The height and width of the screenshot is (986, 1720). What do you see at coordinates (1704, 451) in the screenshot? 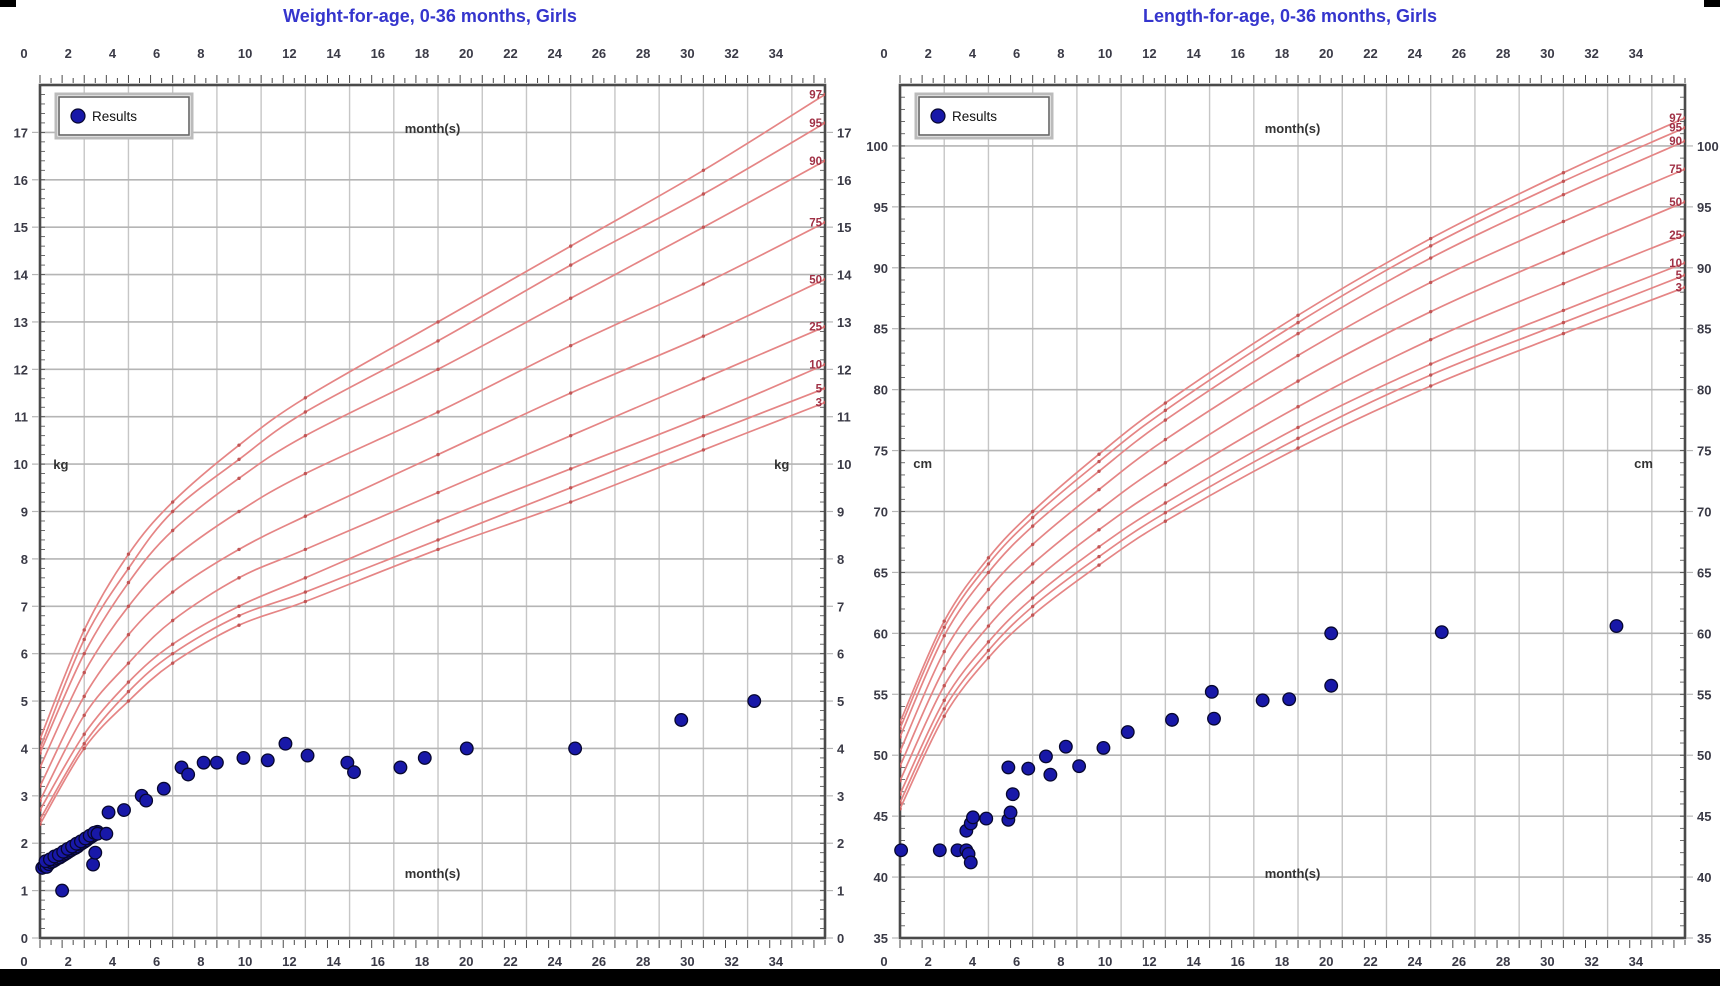
I see `y-tick-label-right: 75` at bounding box center [1704, 451].